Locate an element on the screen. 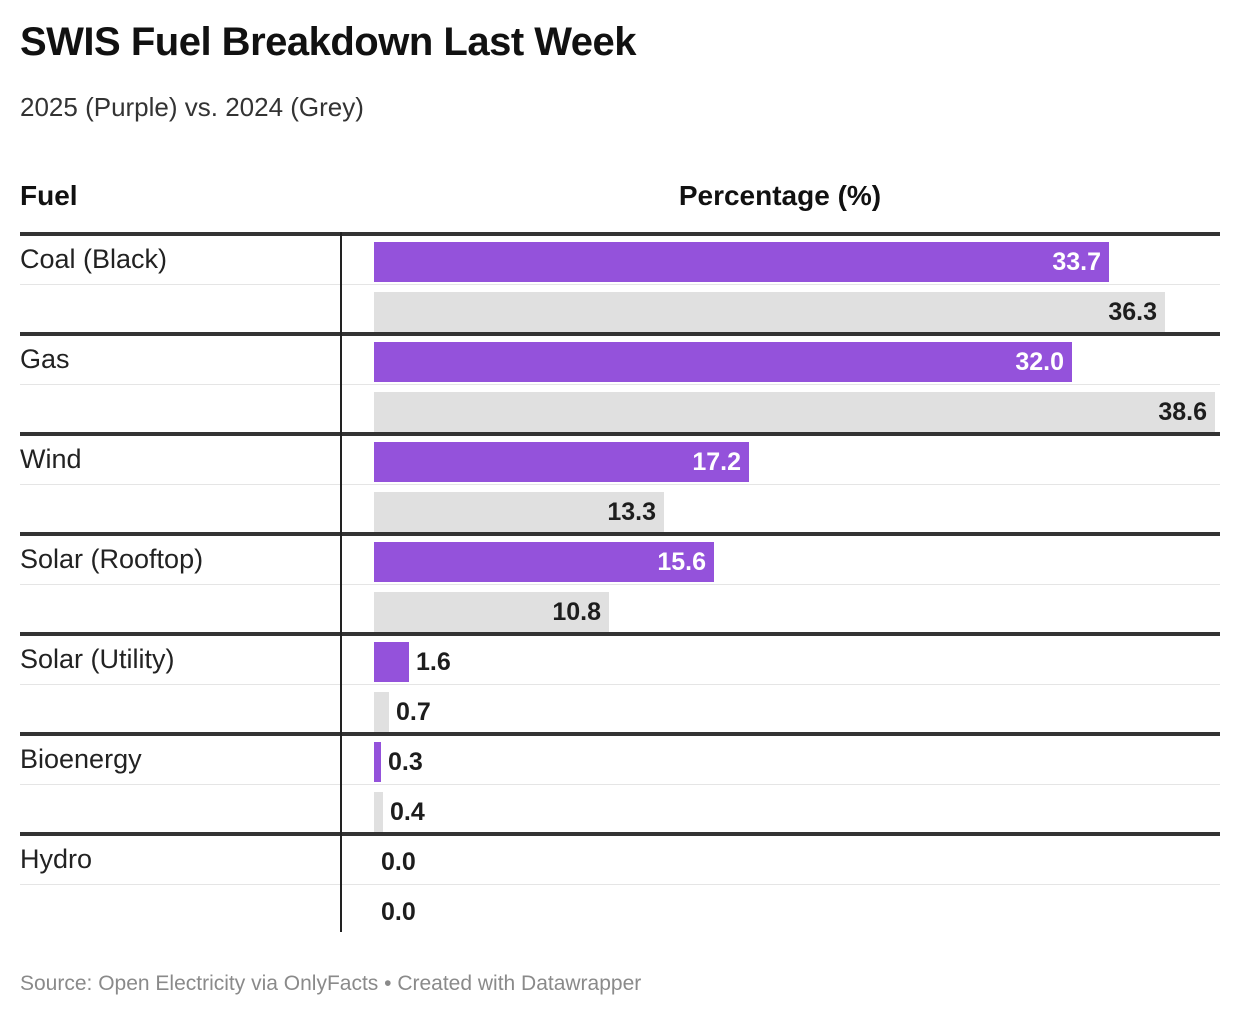  value-label: 36.3 is located at coordinates (1132, 312).